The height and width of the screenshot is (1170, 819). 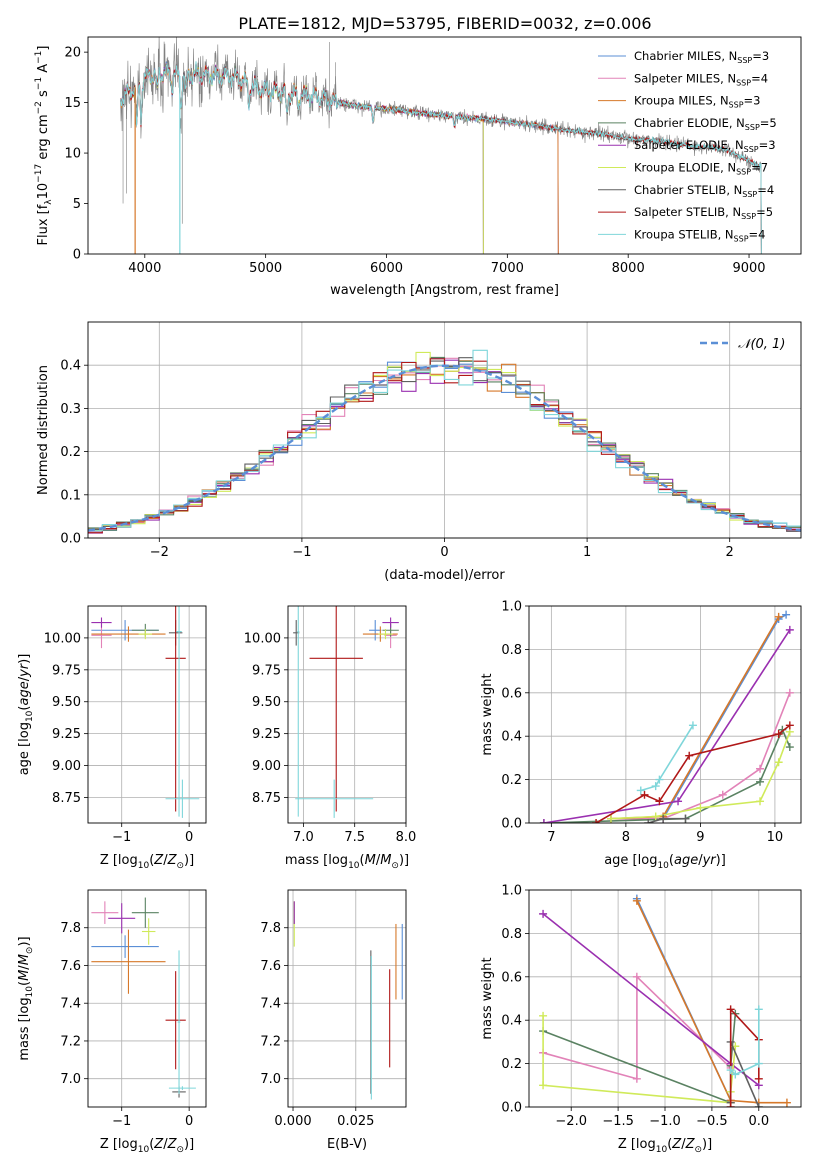 I want to click on x-tick-label: 4000, so click(x=144, y=268).